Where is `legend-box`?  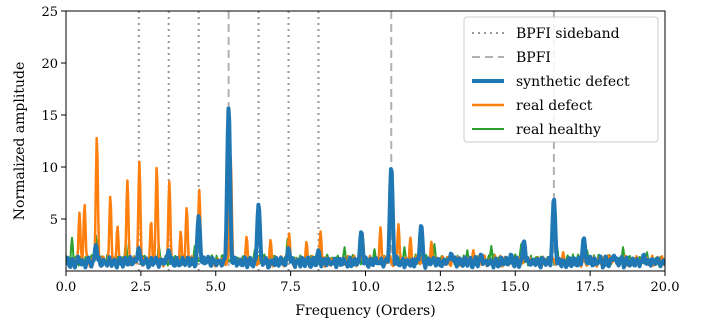 legend-box is located at coordinates (561, 79).